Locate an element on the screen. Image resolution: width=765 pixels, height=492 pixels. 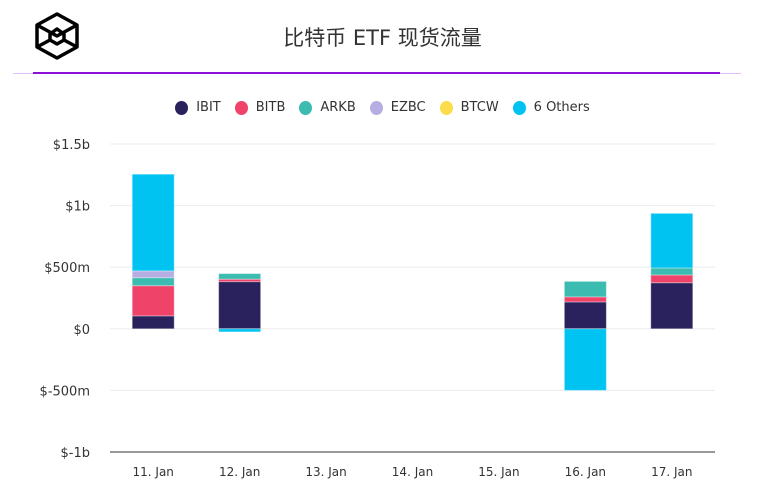
legend-item-bitb: BITB is located at coordinates (260, 107).